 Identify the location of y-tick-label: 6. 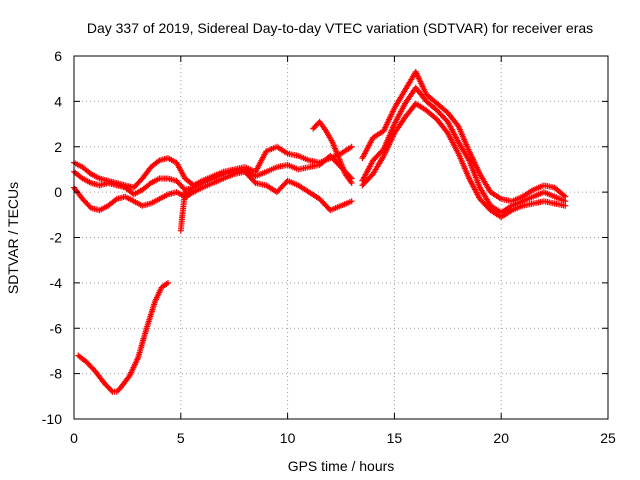
(58, 56).